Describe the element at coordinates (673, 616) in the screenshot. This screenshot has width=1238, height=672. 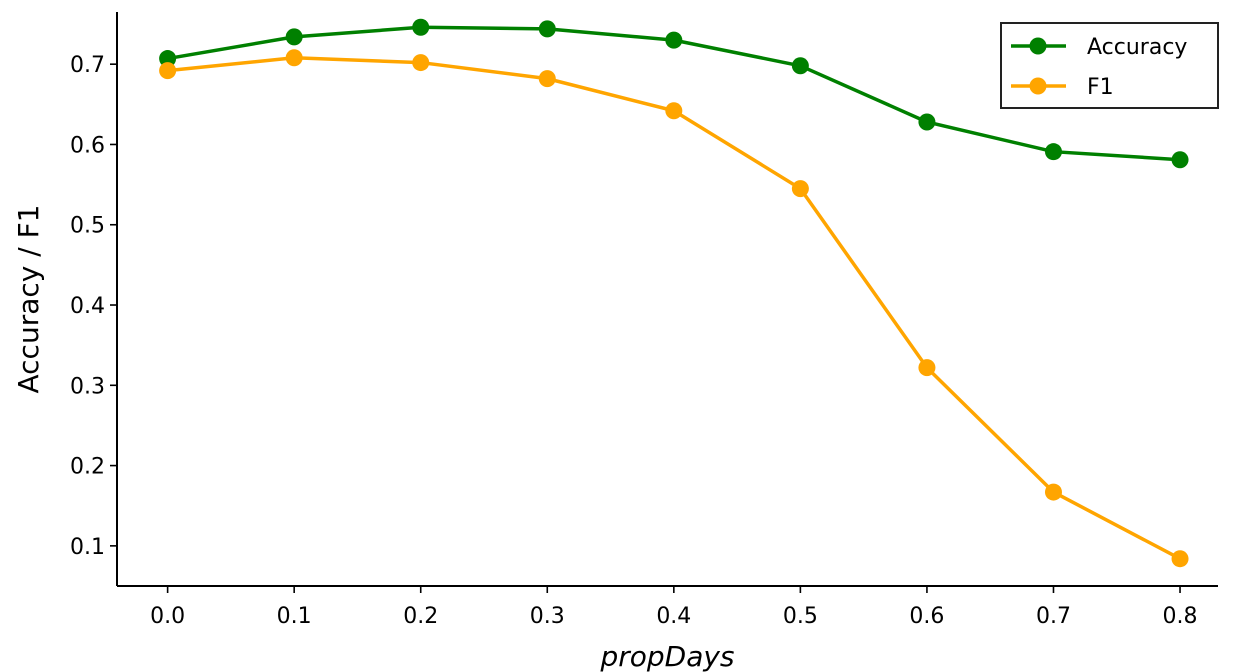
I see `x-tick-label: 0.4` at that location.